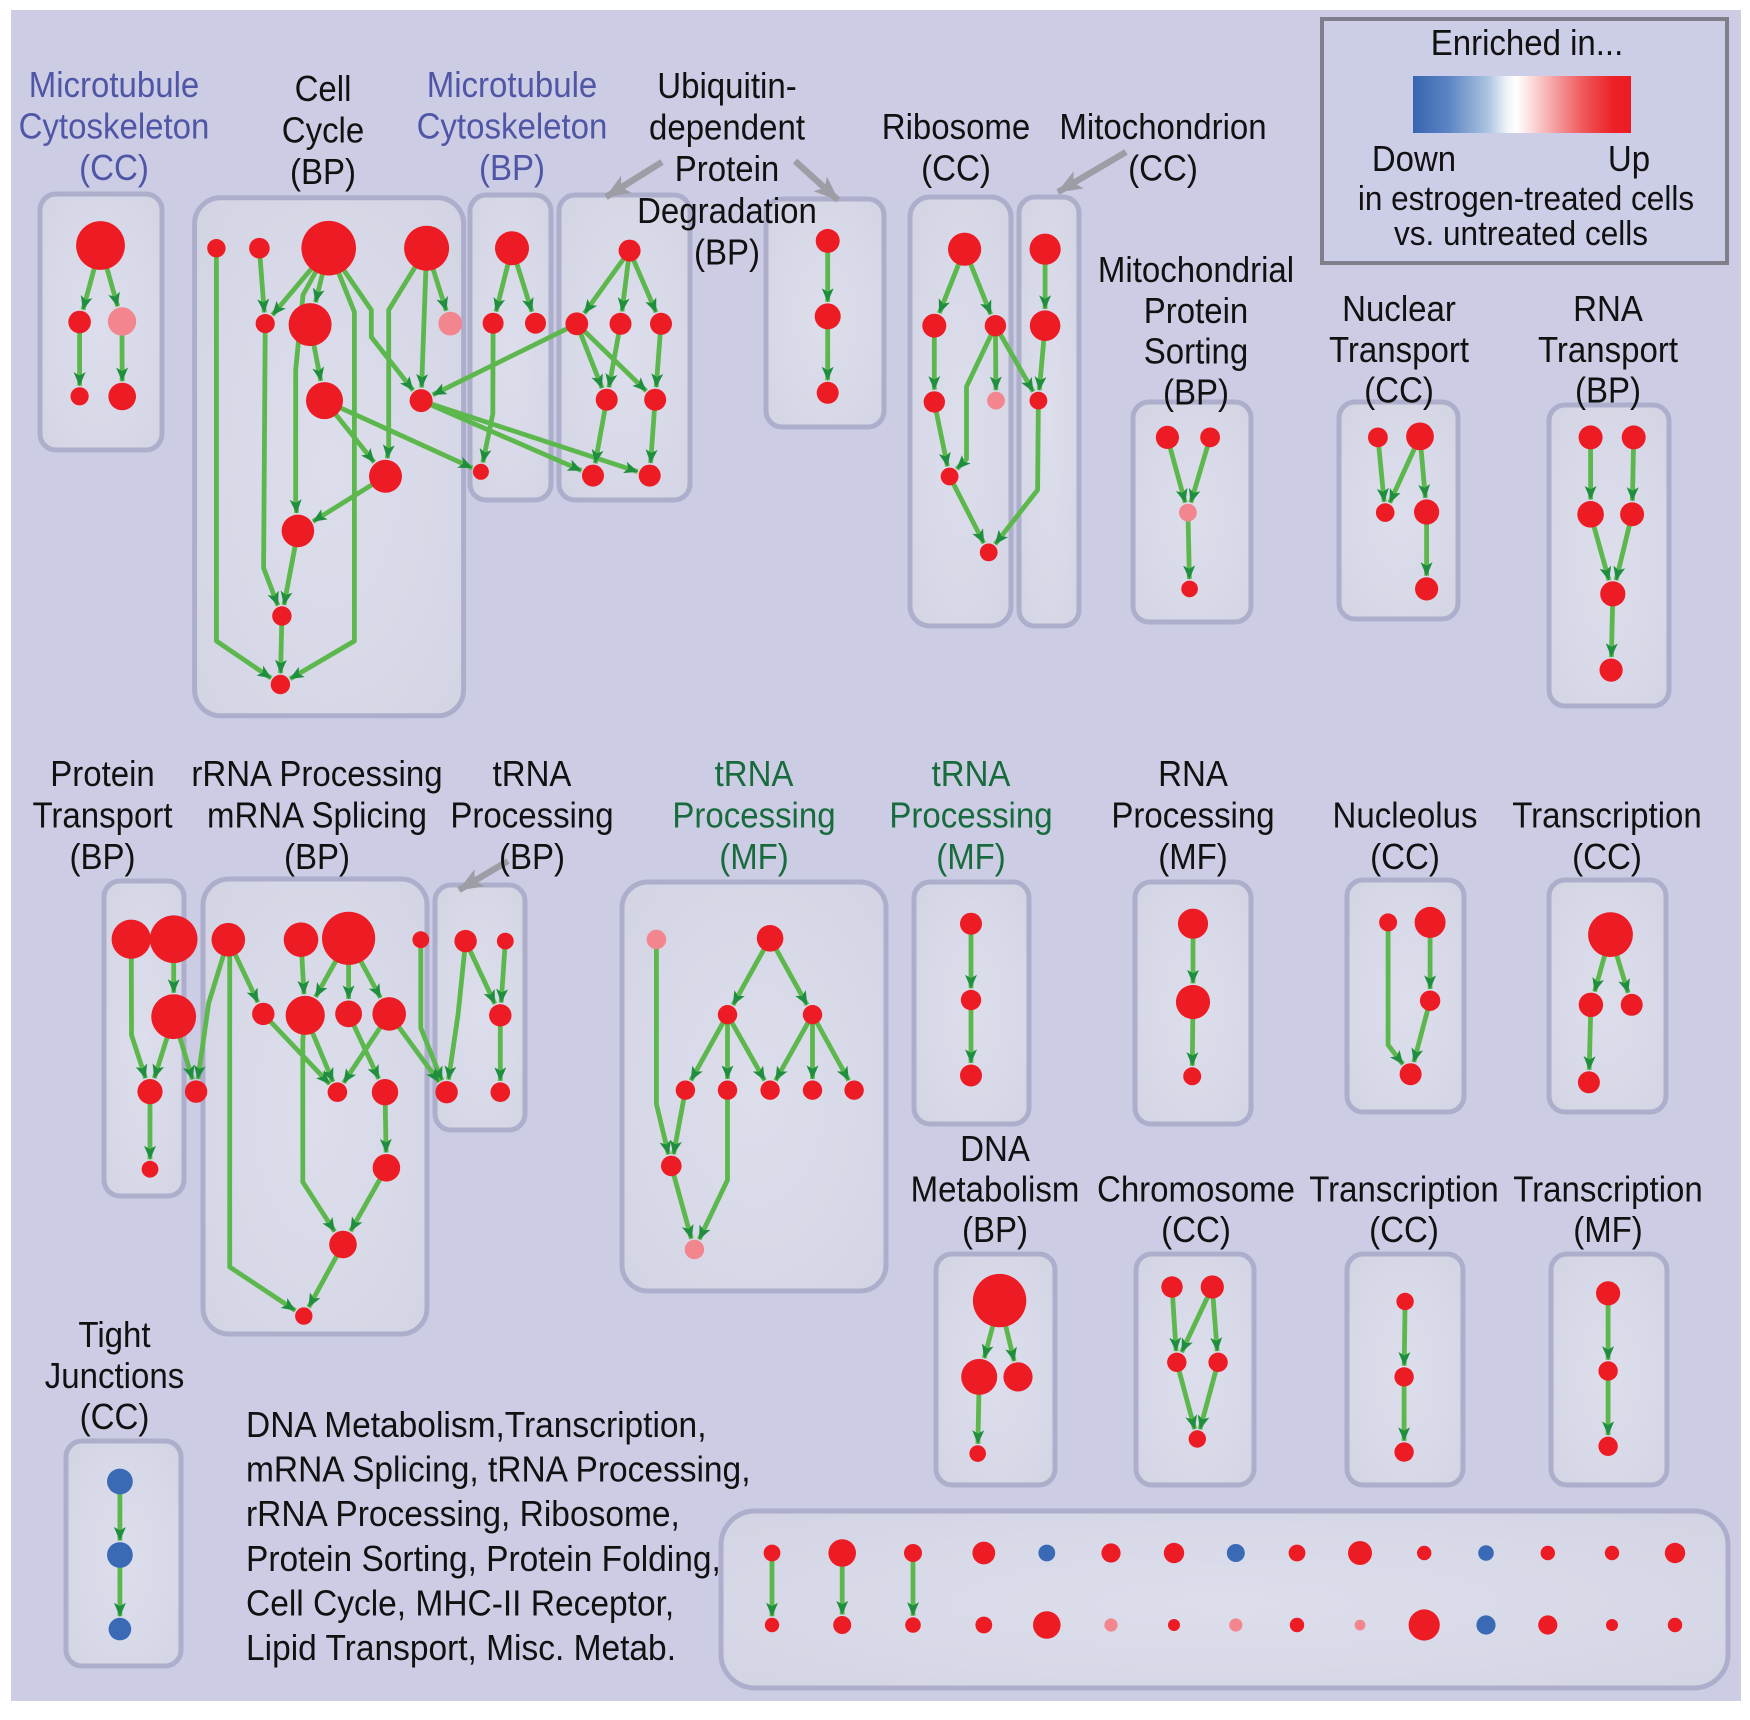 The image size is (1750, 1720). What do you see at coordinates (1399, 308) in the screenshot?
I see `svg-text: Nuclear` at bounding box center [1399, 308].